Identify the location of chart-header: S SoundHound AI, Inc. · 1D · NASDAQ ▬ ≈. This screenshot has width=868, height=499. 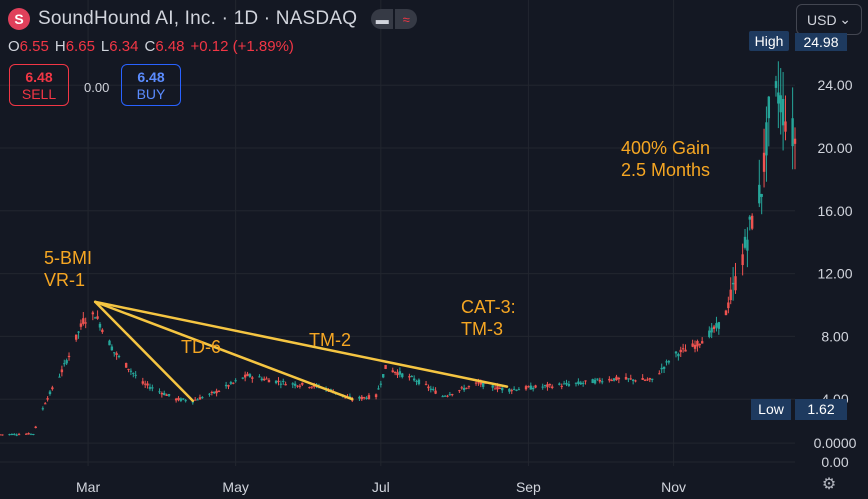
(213, 19).